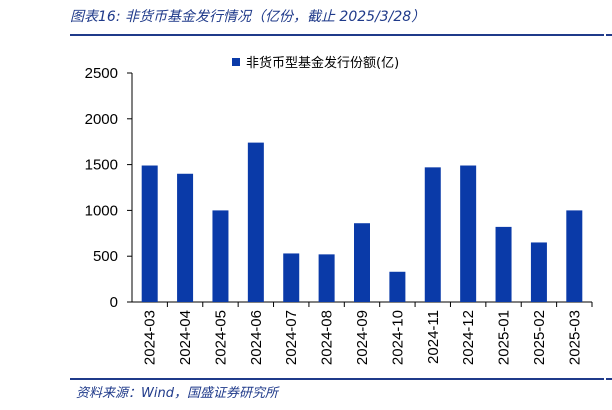 Image resolution: width=612 pixels, height=410 pixels. Describe the element at coordinates (504, 337) in the screenshot. I see `x-tick-label: 2025-01` at that location.